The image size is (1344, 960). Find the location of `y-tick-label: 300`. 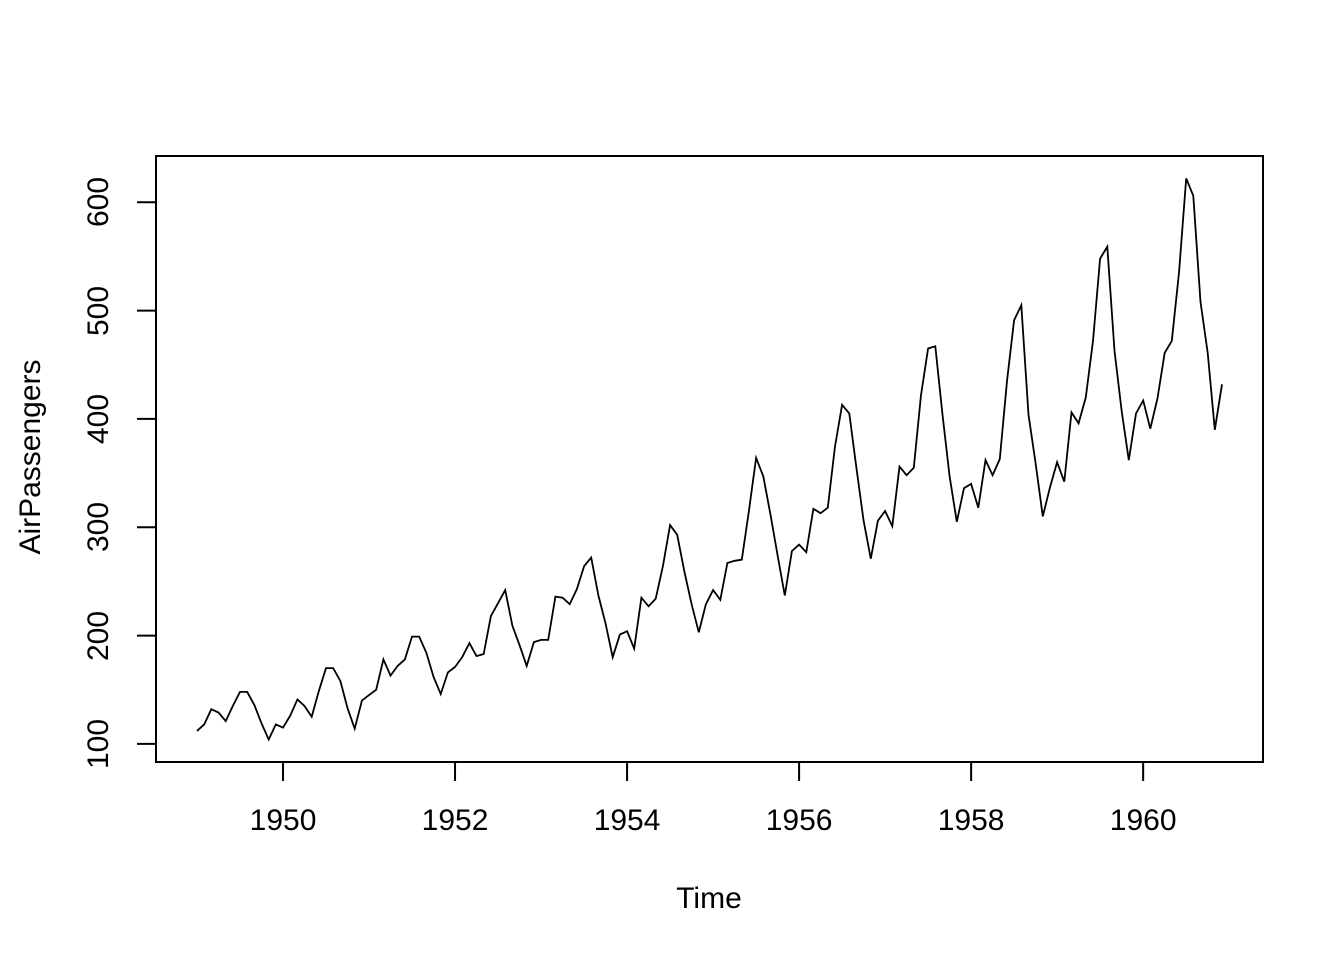

y-tick-label: 300 is located at coordinates (98, 527).